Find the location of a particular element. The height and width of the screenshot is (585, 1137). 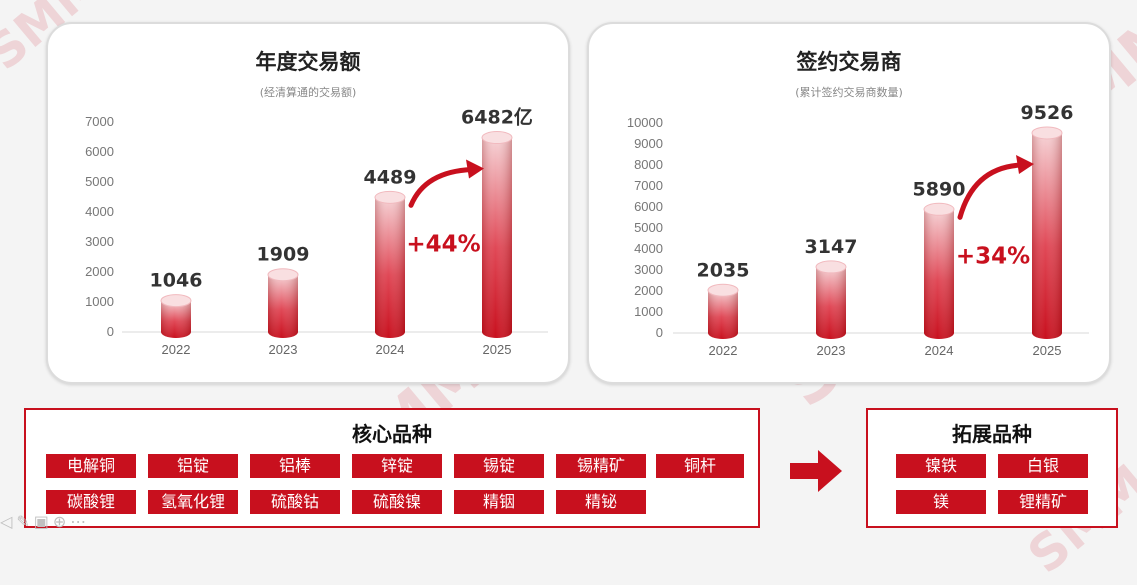

growth-label: +34% is located at coordinates (993, 256).